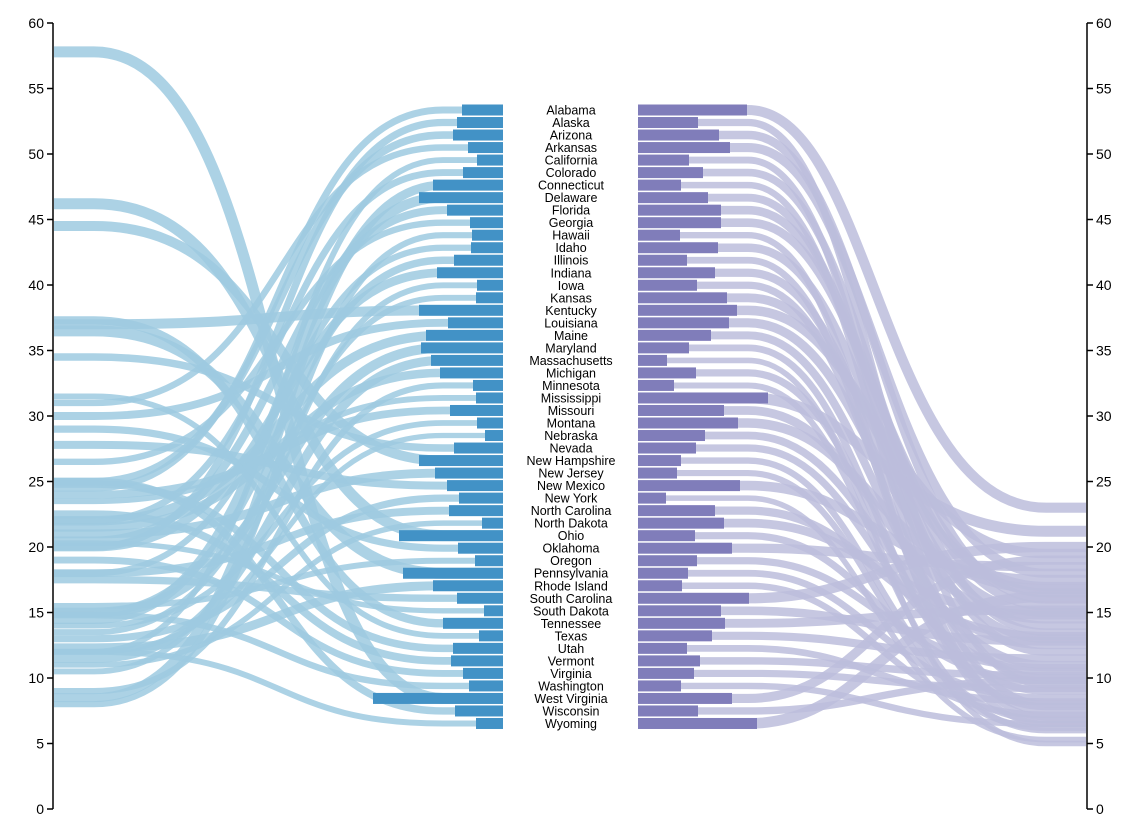 The width and height of the screenshot is (1128, 822). Describe the element at coordinates (1104, 351) in the screenshot. I see `right-axis-tick-label: 35` at that location.